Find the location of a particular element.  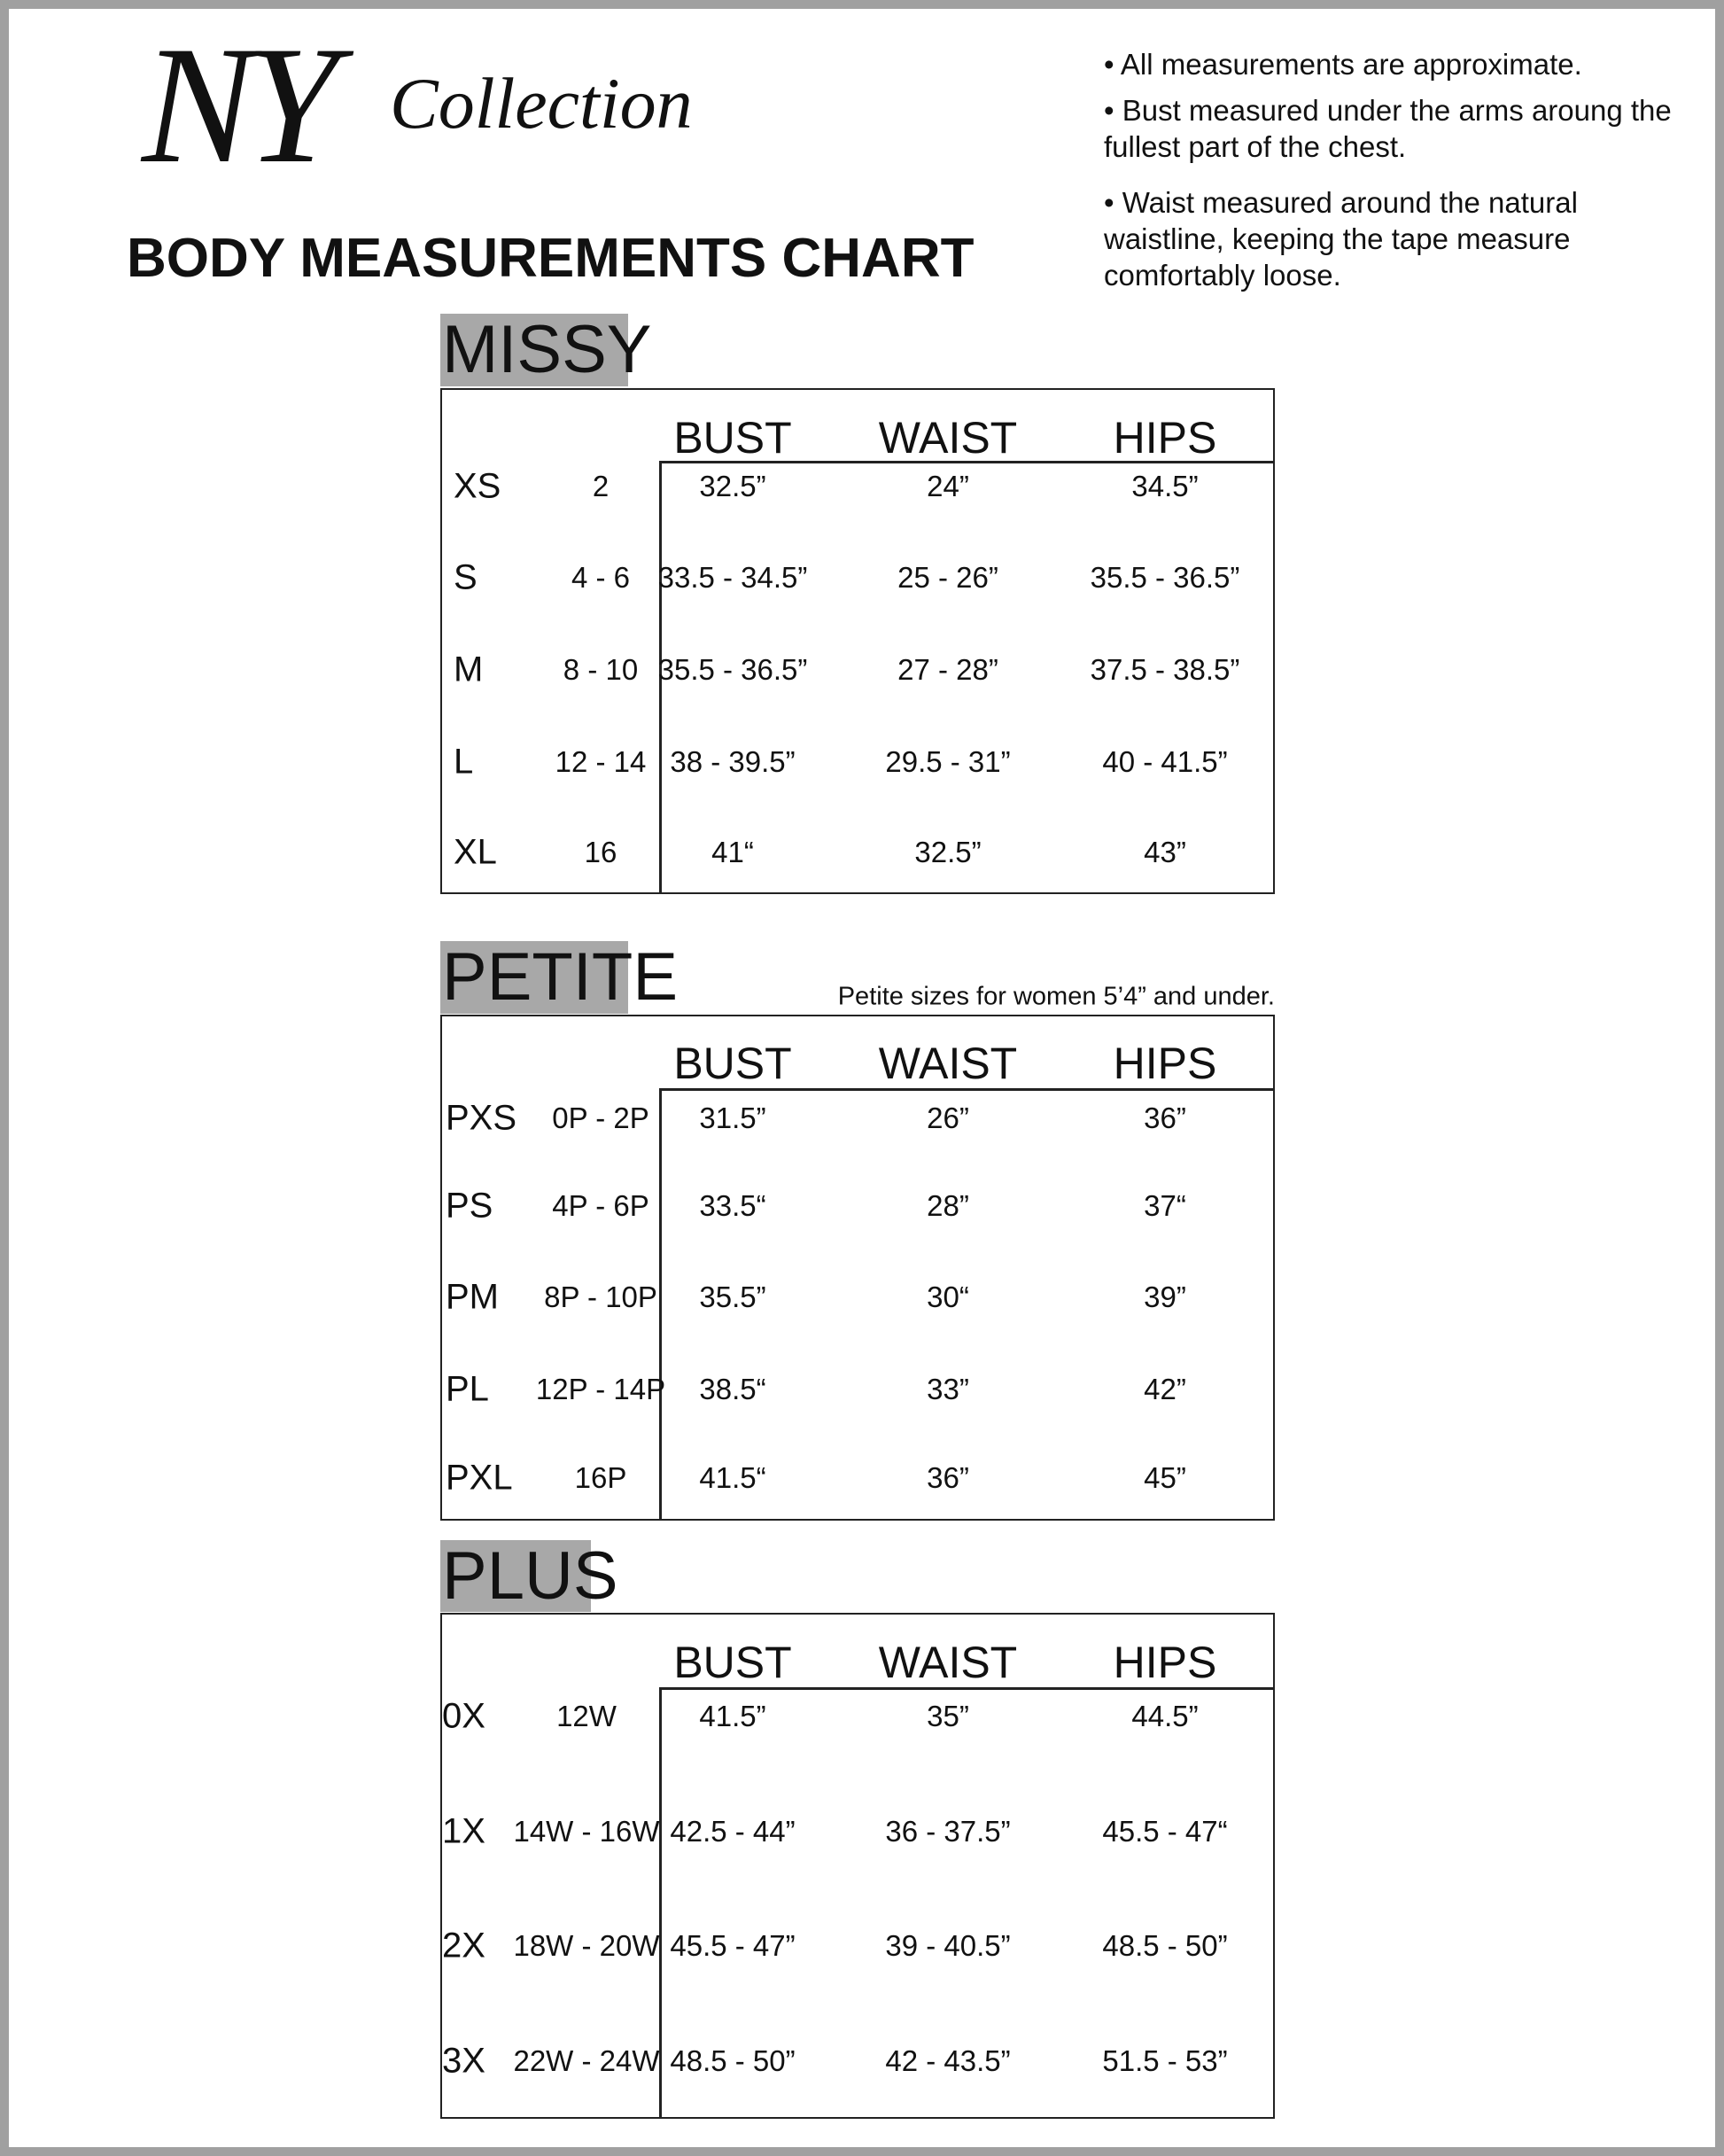

size-label: 2X is located at coordinates (463, 1945).